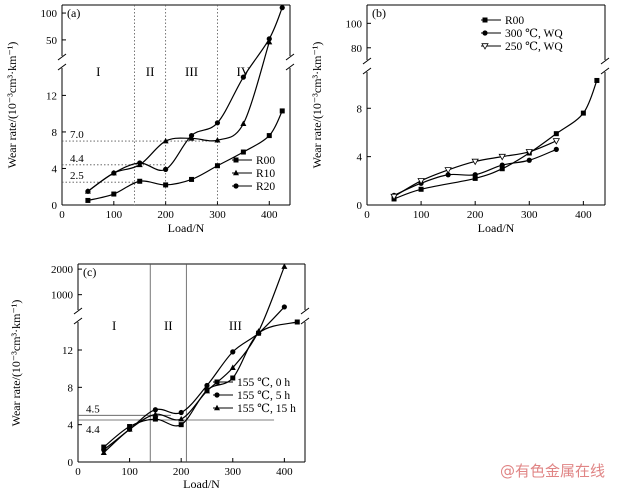  I want to click on y-tick-label: 2000, so click(62, 270).